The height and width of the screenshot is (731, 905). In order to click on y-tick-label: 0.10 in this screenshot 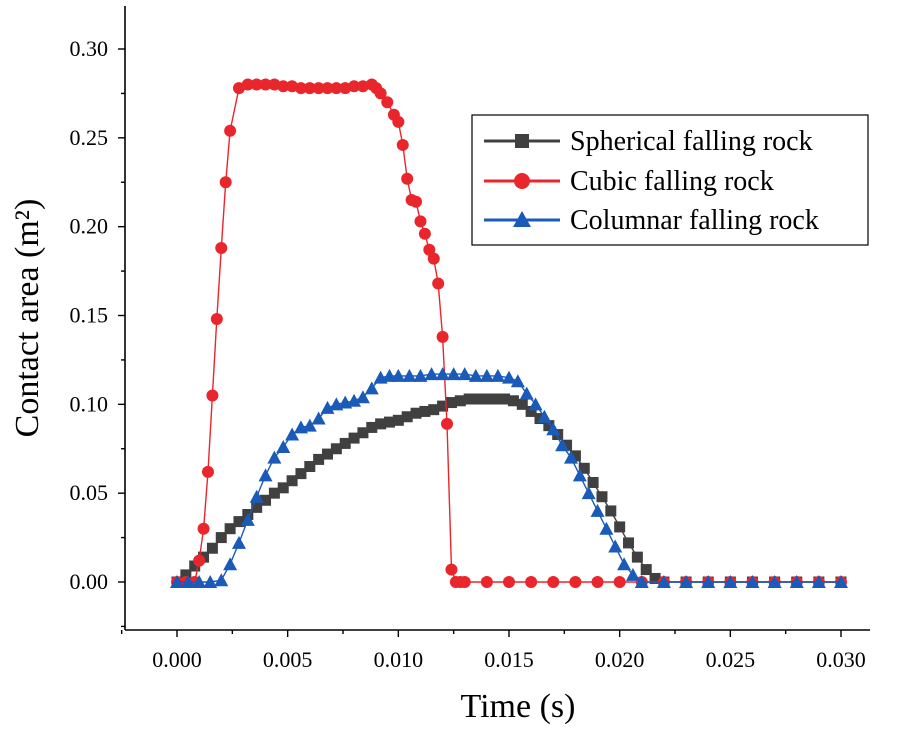, I will do `click(89, 403)`.